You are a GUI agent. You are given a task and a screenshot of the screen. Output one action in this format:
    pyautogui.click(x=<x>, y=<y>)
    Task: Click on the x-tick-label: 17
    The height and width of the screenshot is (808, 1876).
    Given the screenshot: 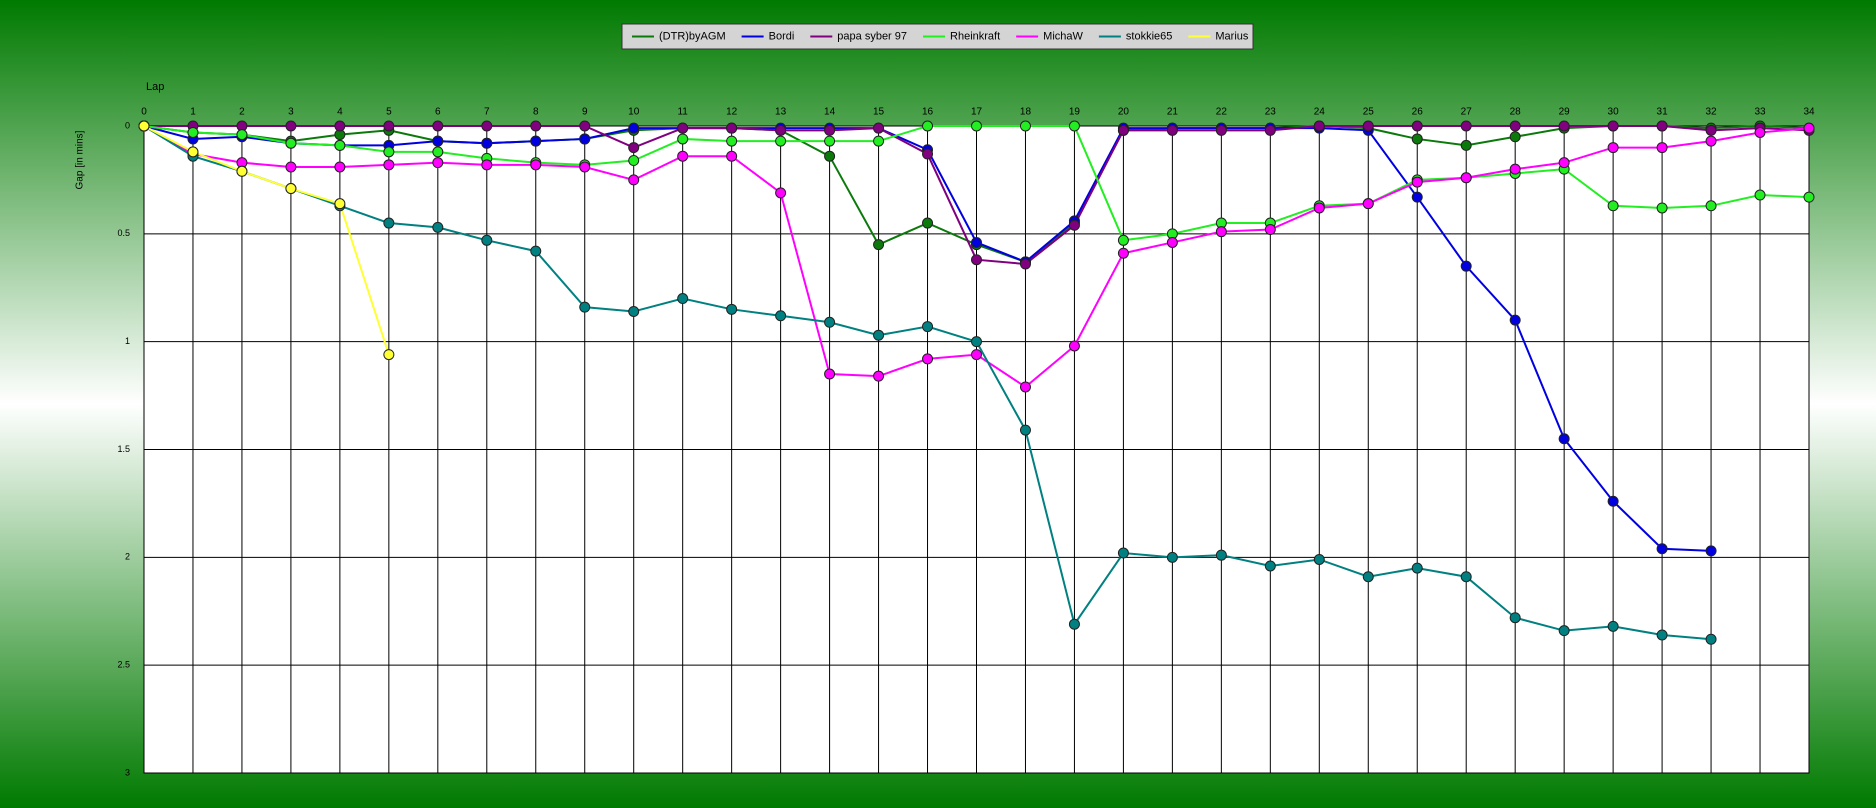 What is the action you would take?
    pyautogui.click(x=977, y=112)
    